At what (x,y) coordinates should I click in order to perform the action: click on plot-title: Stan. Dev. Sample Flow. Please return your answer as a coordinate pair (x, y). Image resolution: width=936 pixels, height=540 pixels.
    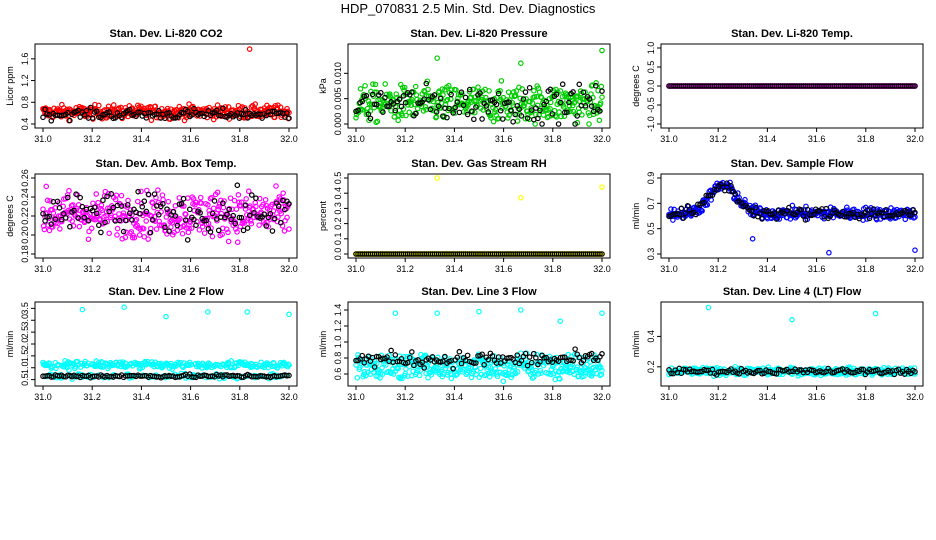
    Looking at the image, I should click on (792, 164).